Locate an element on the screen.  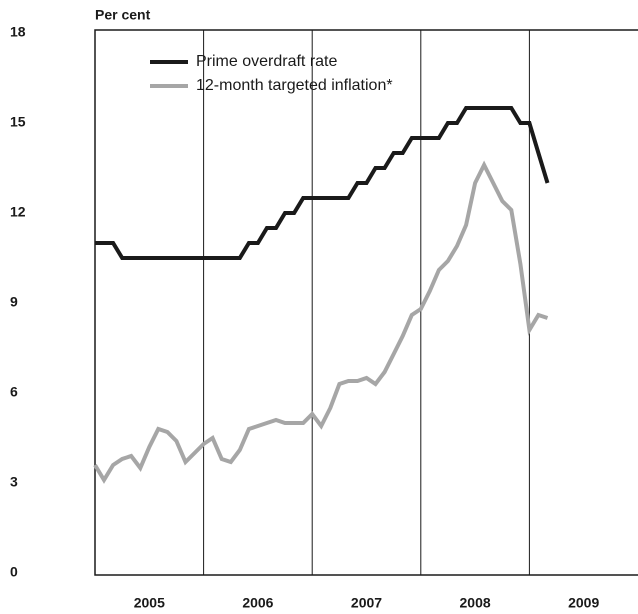
x-tick-label: 2009 is located at coordinates (583, 603).